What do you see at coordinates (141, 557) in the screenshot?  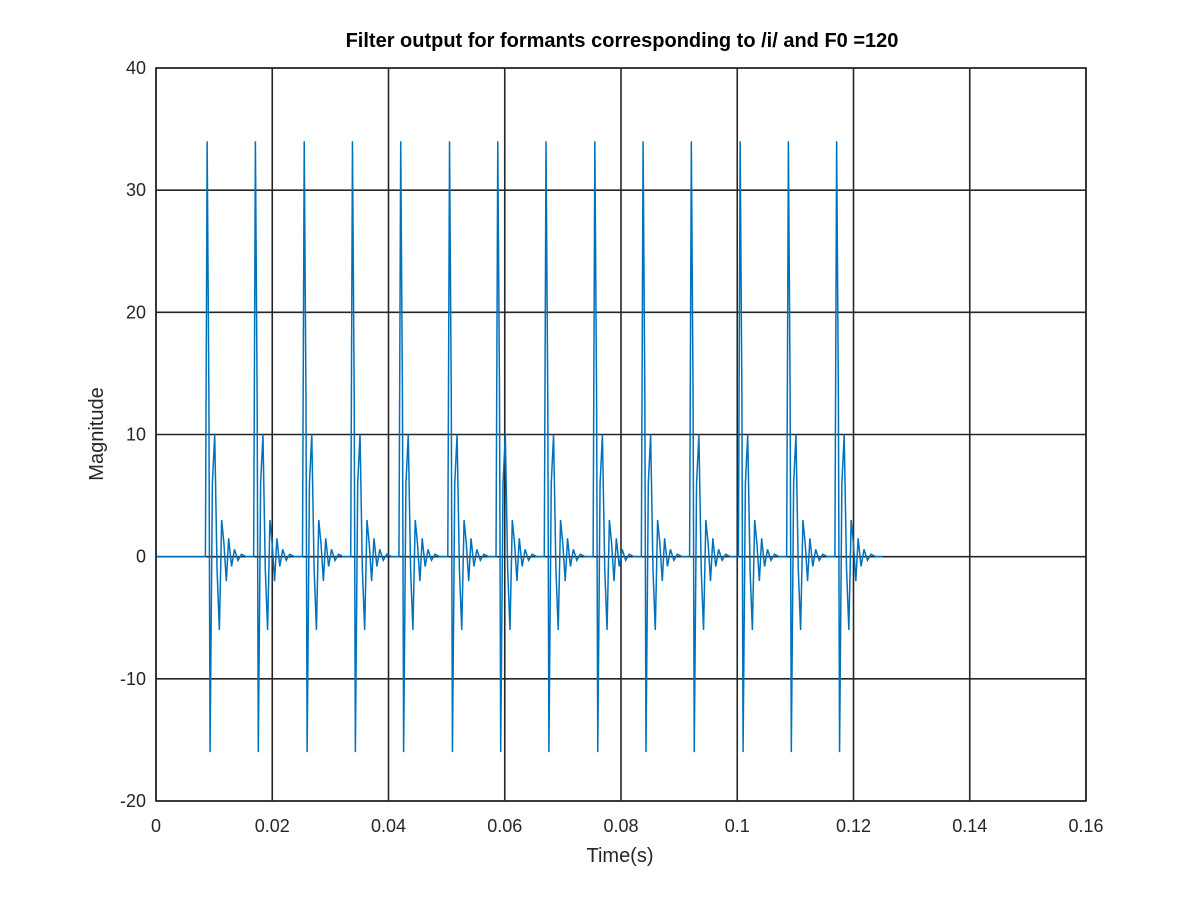 I see `y-tick-label: 0` at bounding box center [141, 557].